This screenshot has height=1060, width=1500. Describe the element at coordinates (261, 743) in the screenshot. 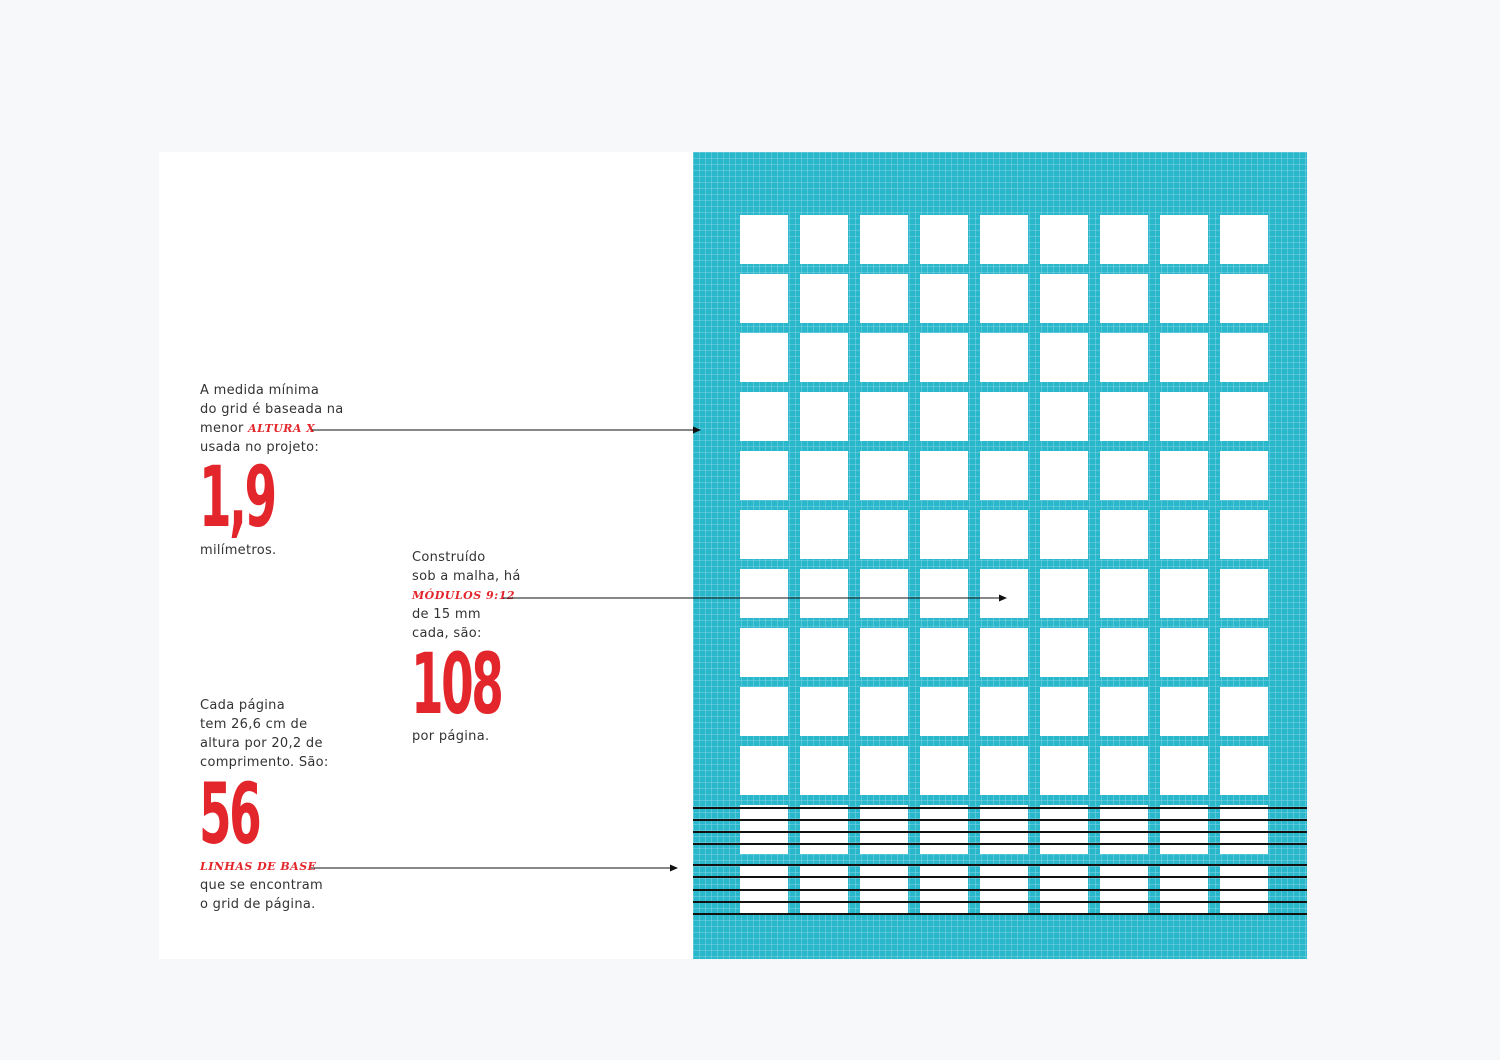

I see `baselines-line3: altura por 20,2 de` at that location.